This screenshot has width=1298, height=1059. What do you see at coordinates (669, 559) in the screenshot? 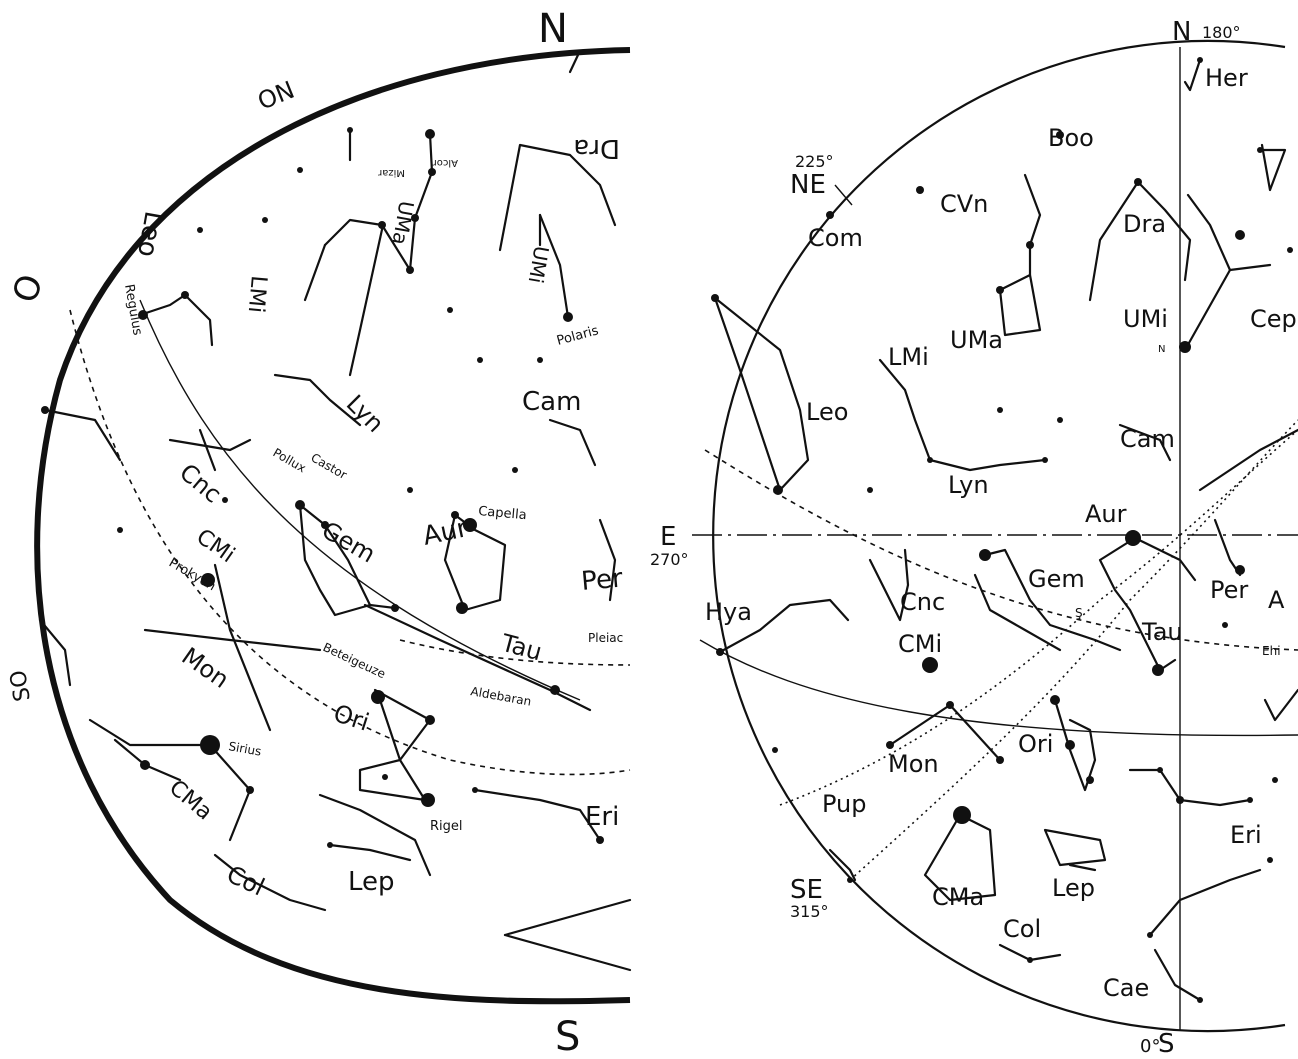
I see `right-cardinal-e-deg: 270°` at bounding box center [669, 559].